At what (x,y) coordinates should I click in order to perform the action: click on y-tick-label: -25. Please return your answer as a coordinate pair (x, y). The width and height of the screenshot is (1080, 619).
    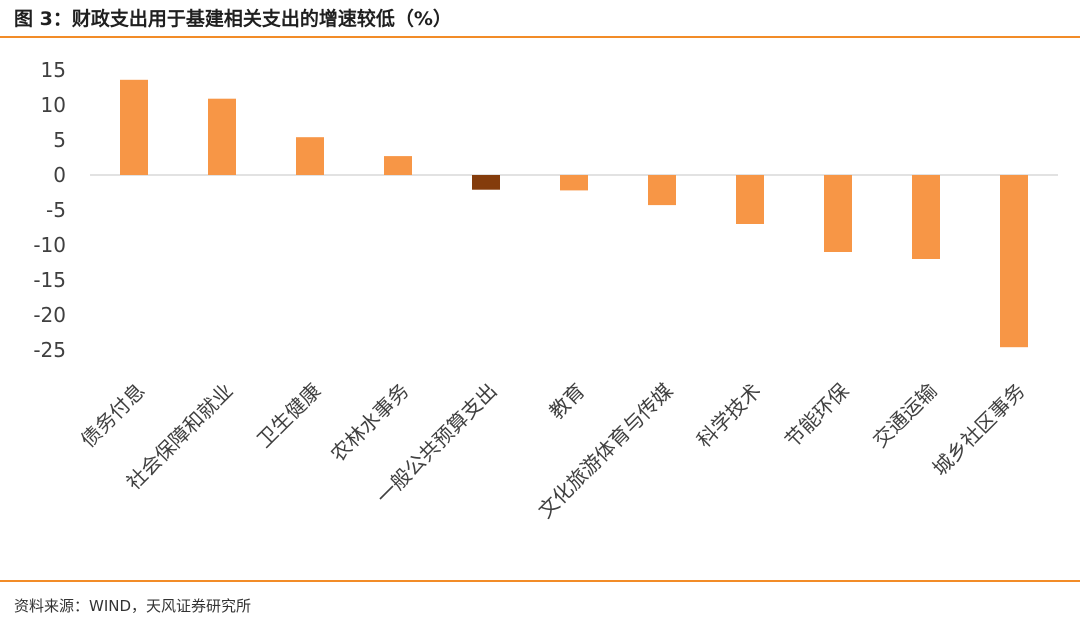
    Looking at the image, I should click on (49, 350).